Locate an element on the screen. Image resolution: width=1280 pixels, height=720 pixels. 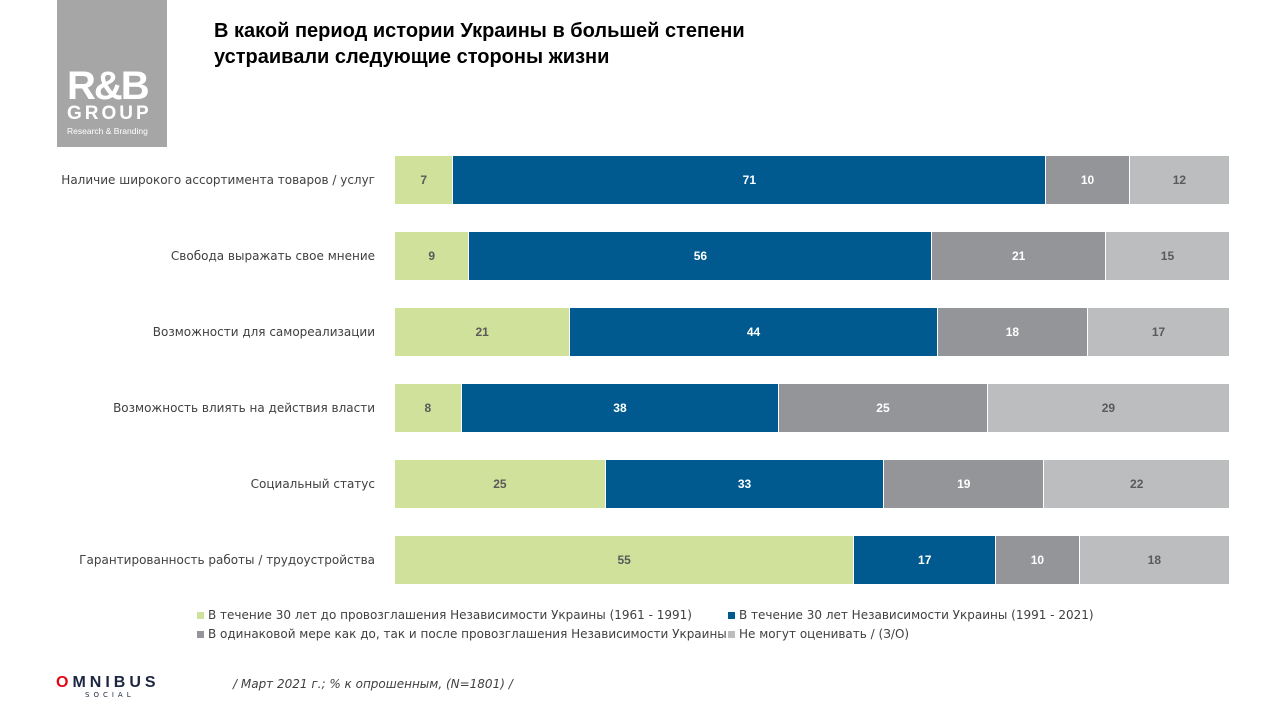
bar-segment: 22 is located at coordinates (1137, 484).